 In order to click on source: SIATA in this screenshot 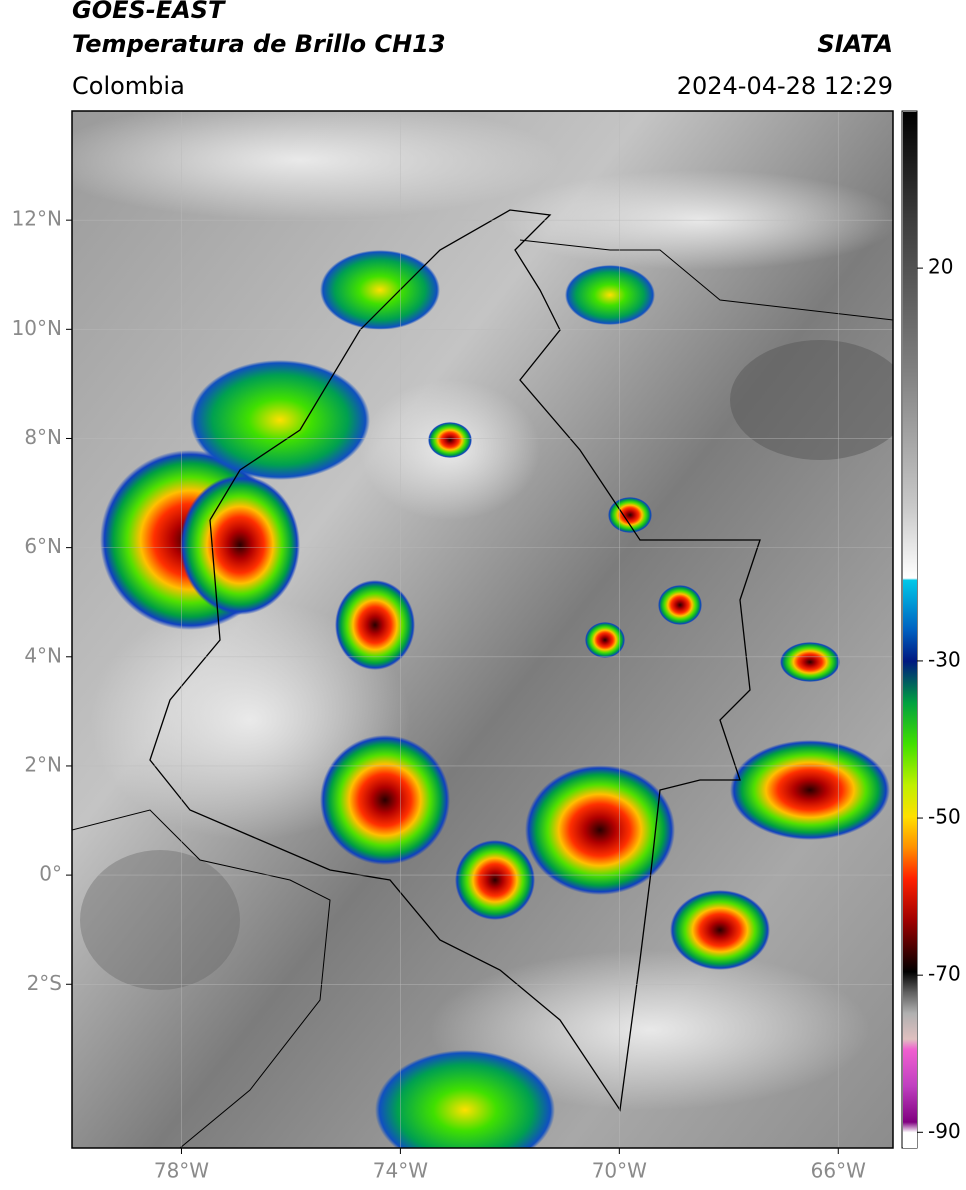, I will do `click(855, 44)`.